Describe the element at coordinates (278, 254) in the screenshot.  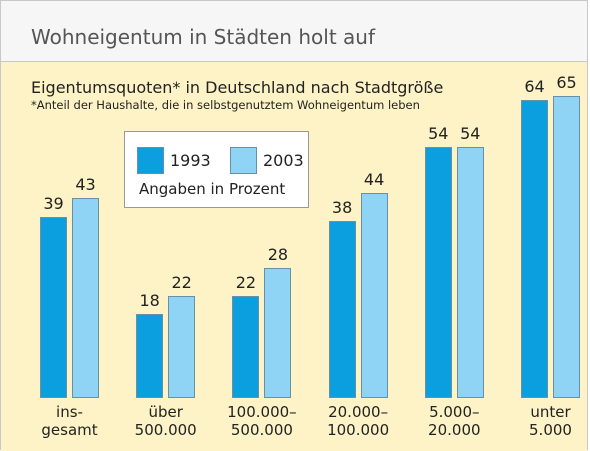
I see `value-label: 28` at that location.